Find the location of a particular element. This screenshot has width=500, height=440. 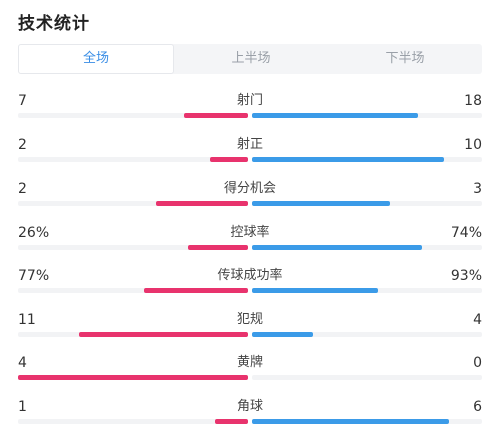

stat-label: 控球率 is located at coordinates (250, 232).